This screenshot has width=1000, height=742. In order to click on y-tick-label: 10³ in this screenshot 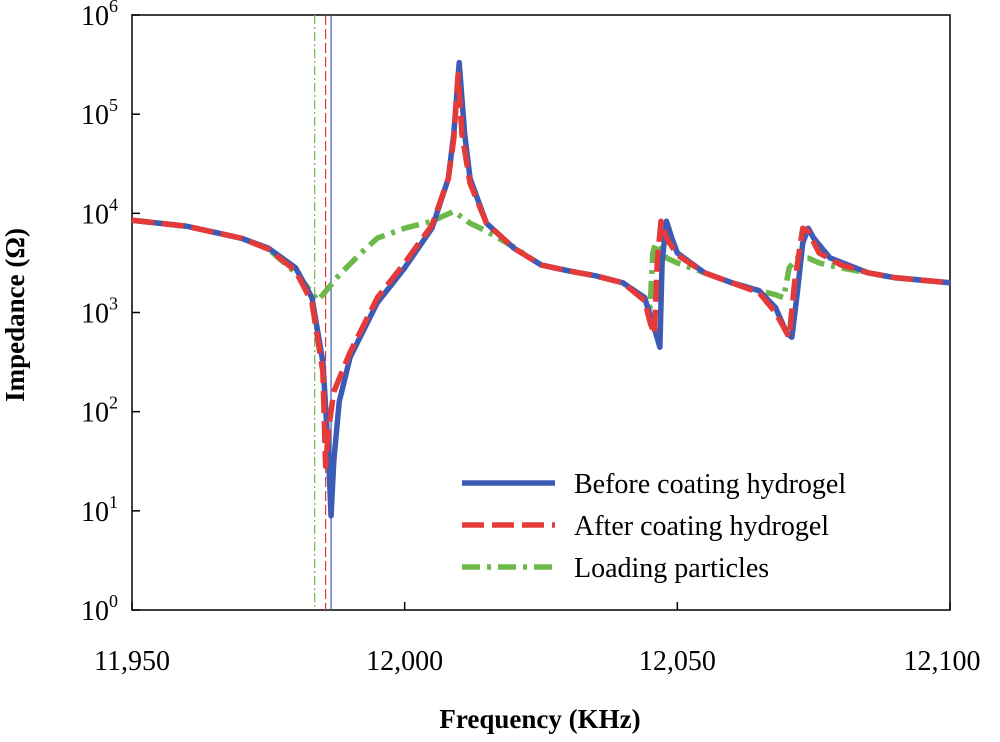, I will do `click(99, 312)`.